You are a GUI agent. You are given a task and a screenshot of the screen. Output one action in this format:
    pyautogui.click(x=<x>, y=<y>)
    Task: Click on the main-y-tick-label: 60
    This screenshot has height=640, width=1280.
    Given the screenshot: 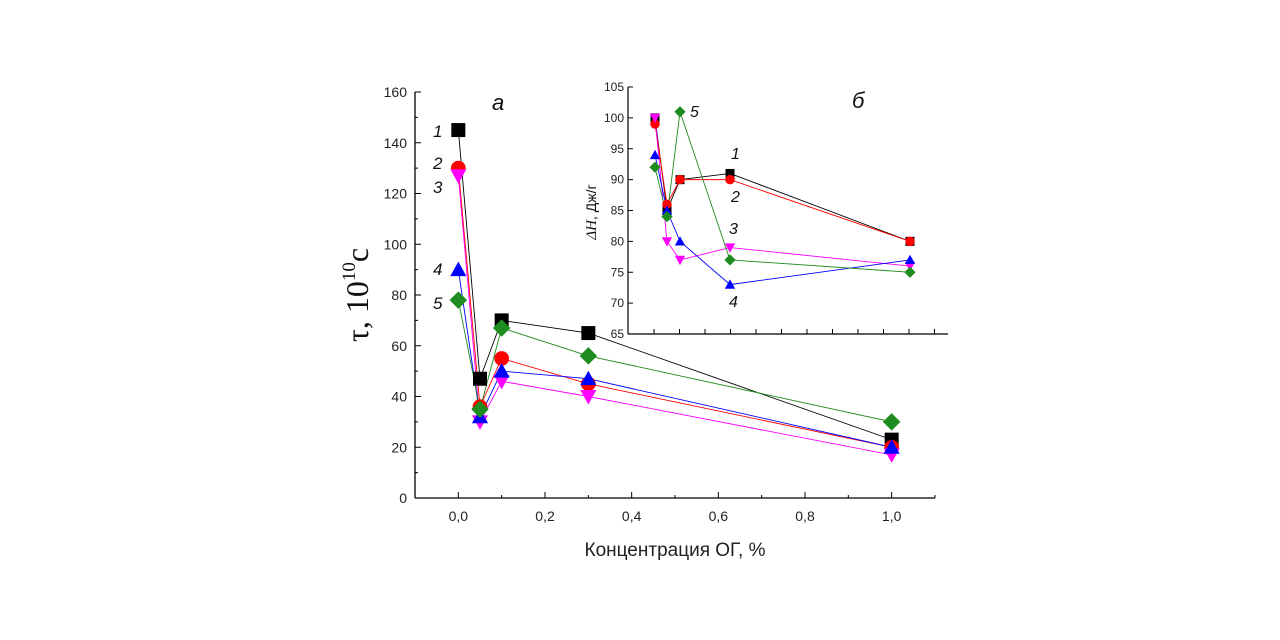 What is the action you would take?
    pyautogui.click(x=399, y=346)
    